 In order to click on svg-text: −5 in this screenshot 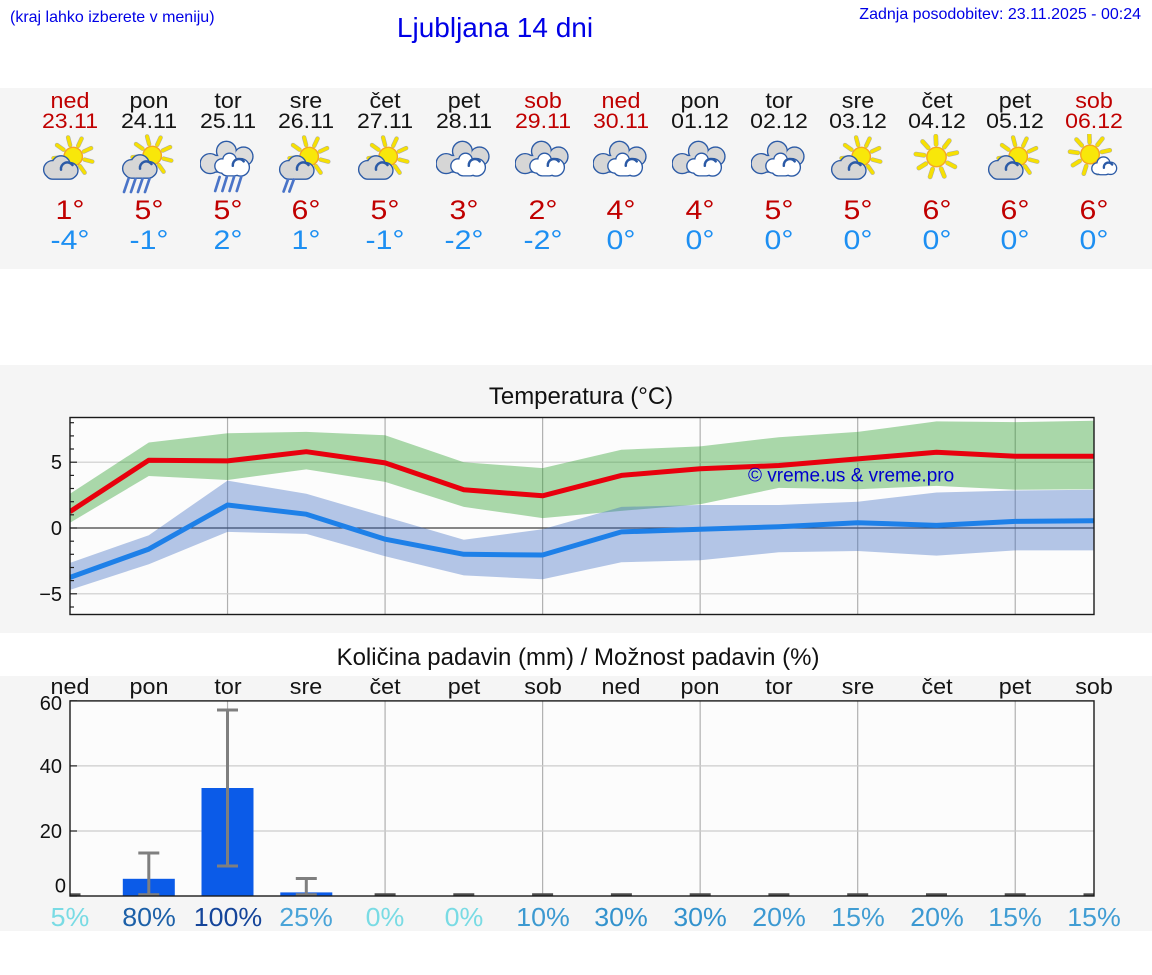, I will do `click(50, 595)`.